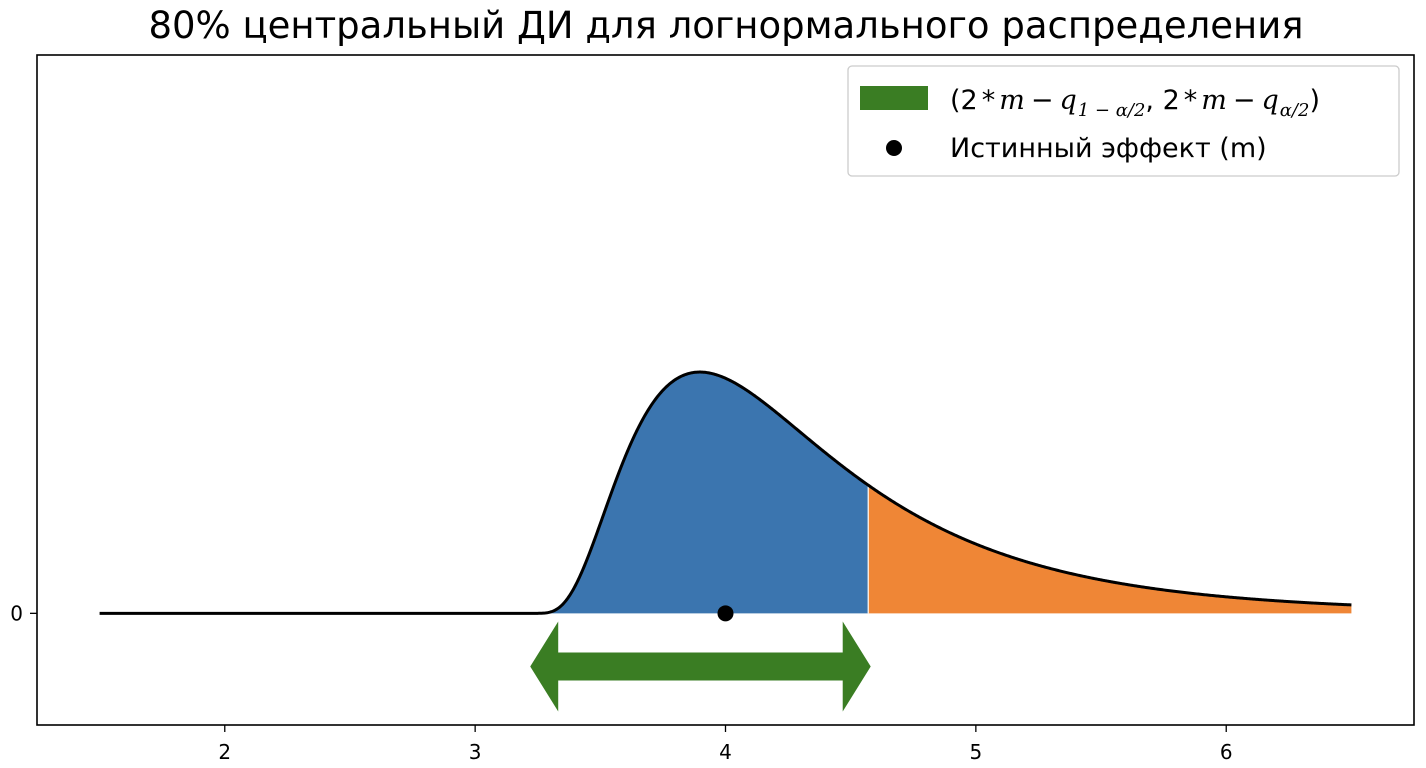 Image resolution: width=1426 pixels, height=768 pixels. I want to click on upper_tail-region, so click(1110, 549).